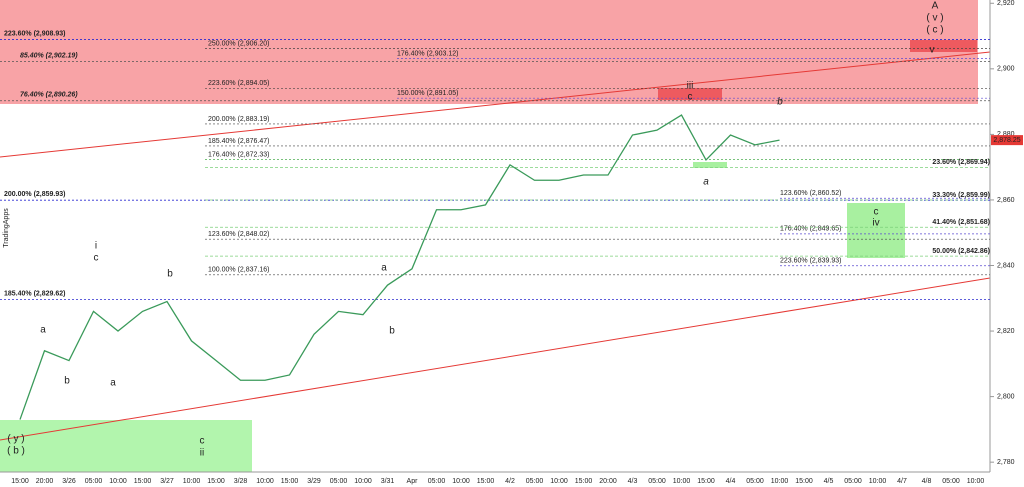  What do you see at coordinates (35, 33) in the screenshot?
I see `level-label: 223.60% (2,908.93)` at bounding box center [35, 33].